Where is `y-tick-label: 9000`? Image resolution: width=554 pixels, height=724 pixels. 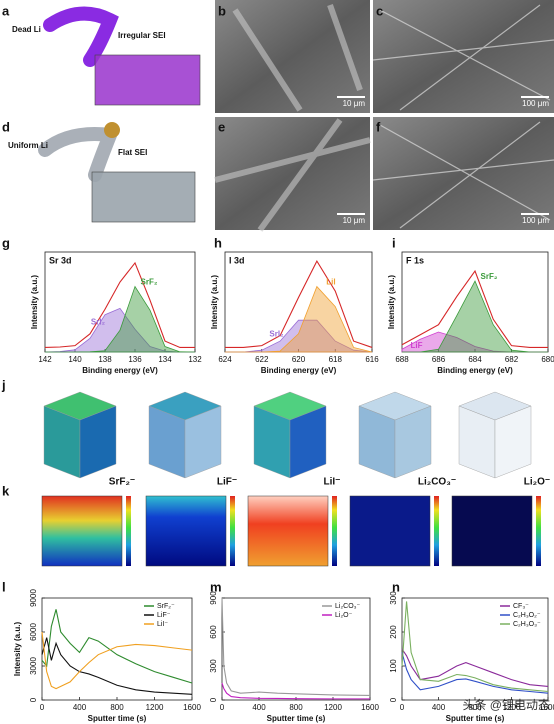 y-tick-label: 9000 is located at coordinates (33, 598).